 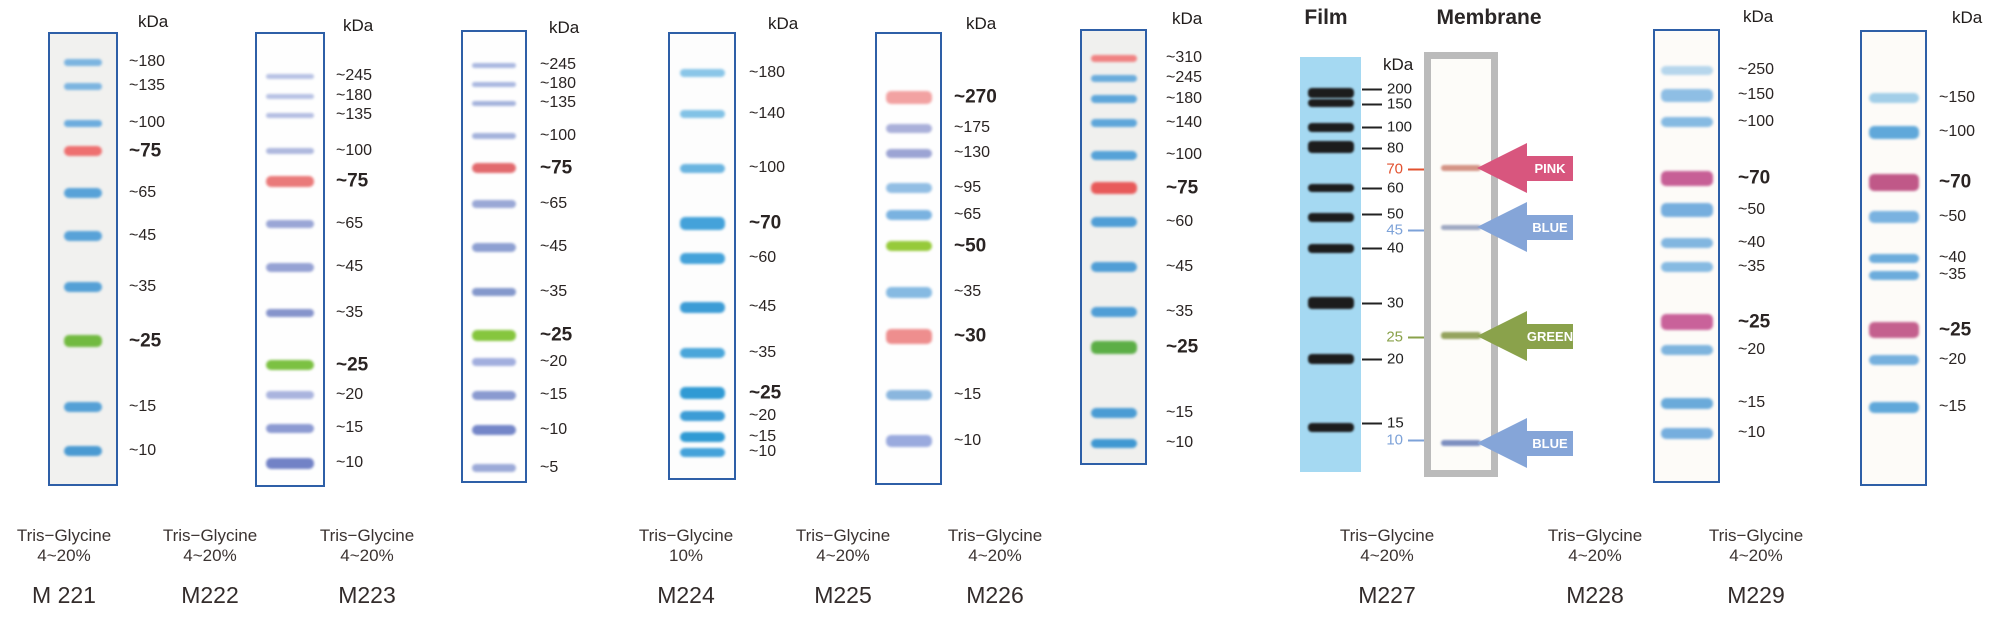 I want to click on band-label-M224-100: ~100, so click(x=767, y=167).